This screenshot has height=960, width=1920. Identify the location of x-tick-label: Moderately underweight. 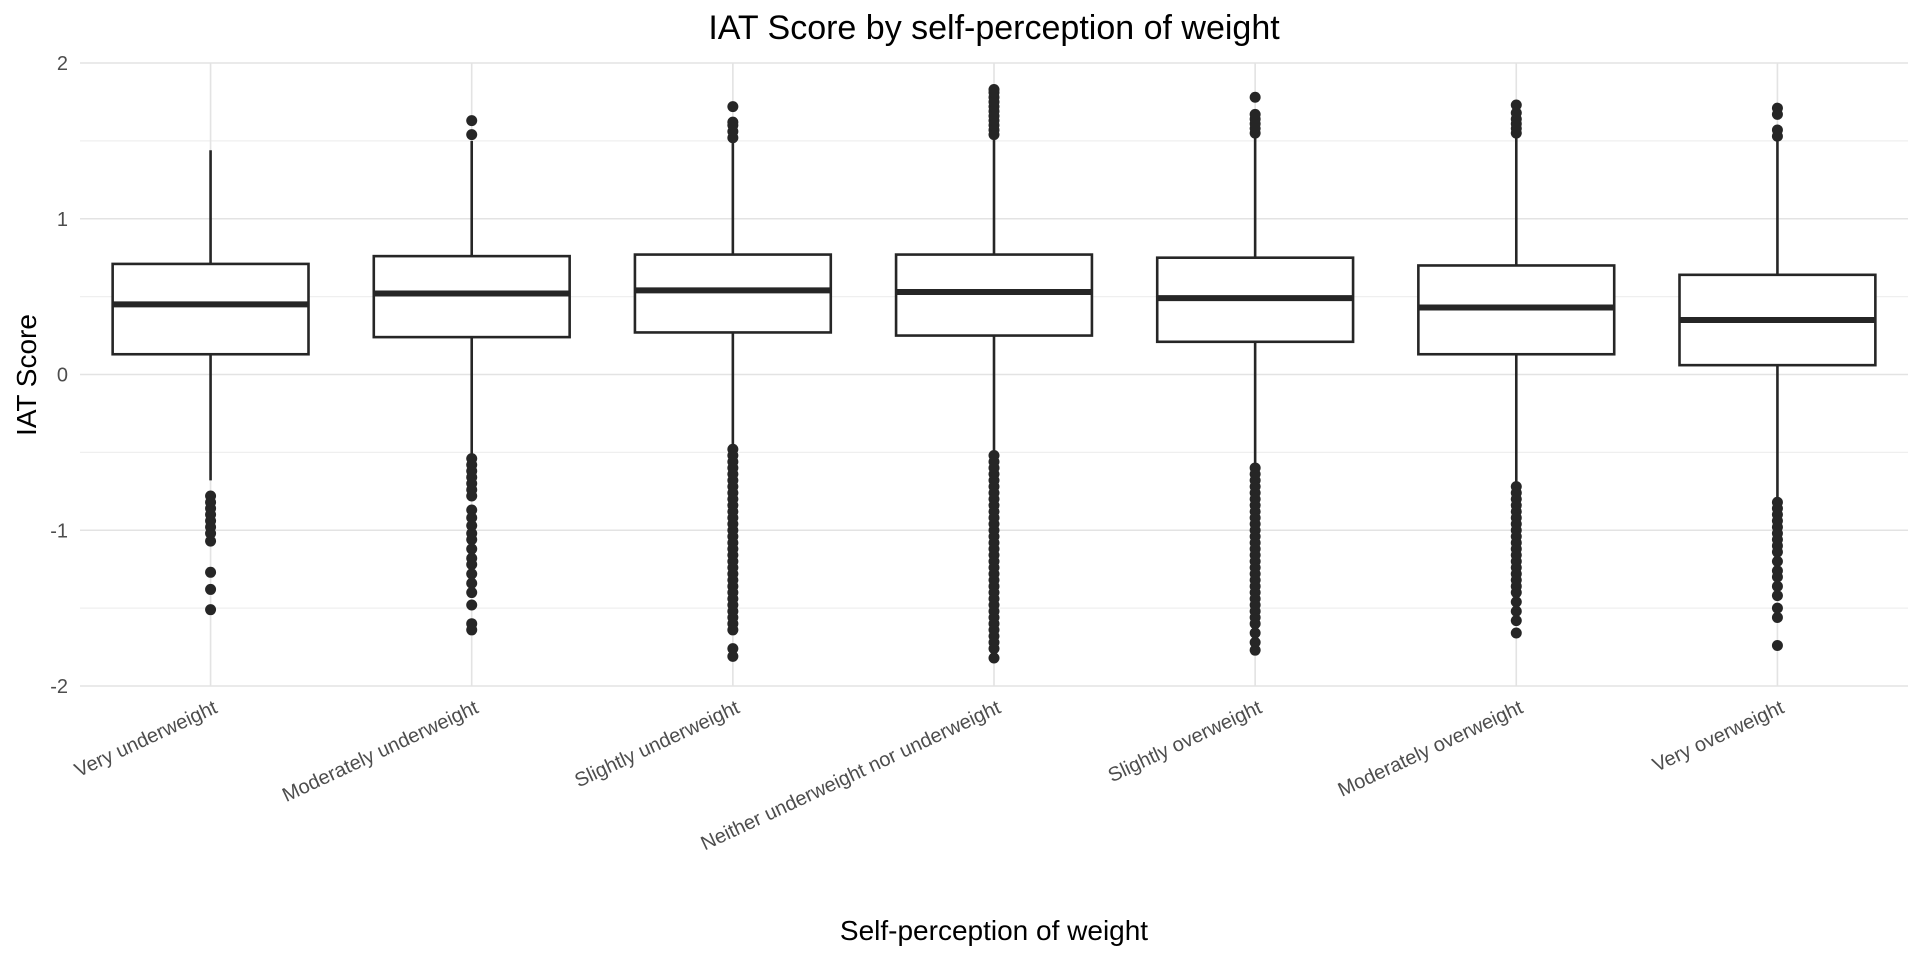
(380, 751).